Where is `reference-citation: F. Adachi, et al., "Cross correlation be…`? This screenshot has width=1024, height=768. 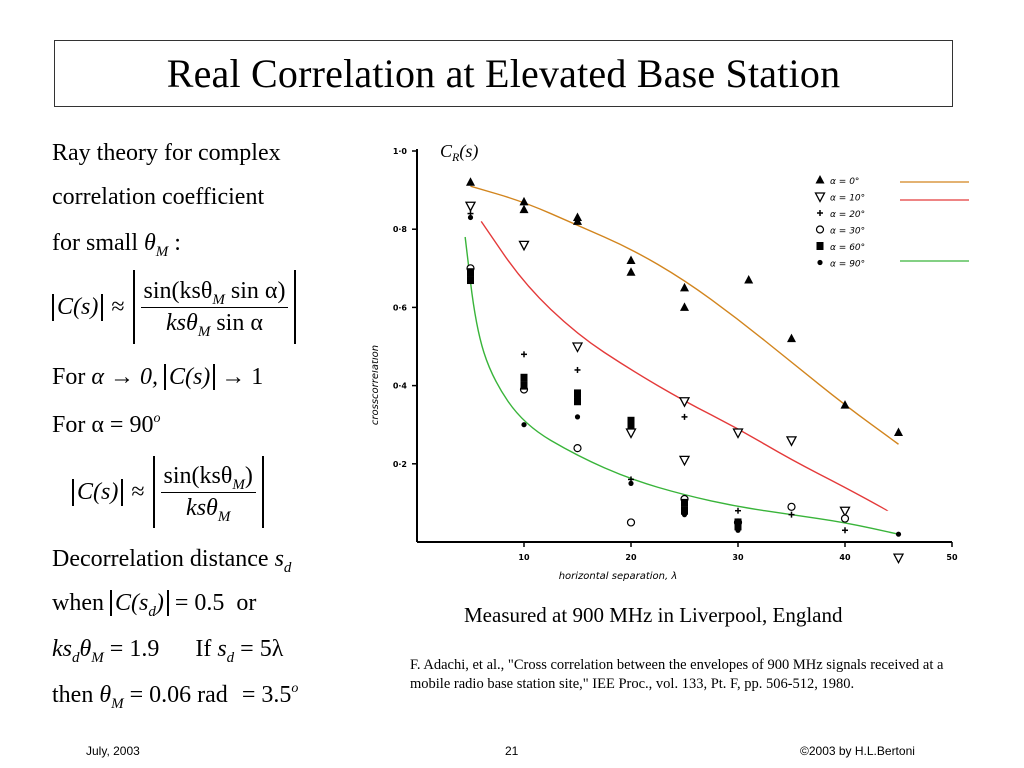 reference-citation: F. Adachi, et al., "Cross correlation be… is located at coordinates (677, 674).